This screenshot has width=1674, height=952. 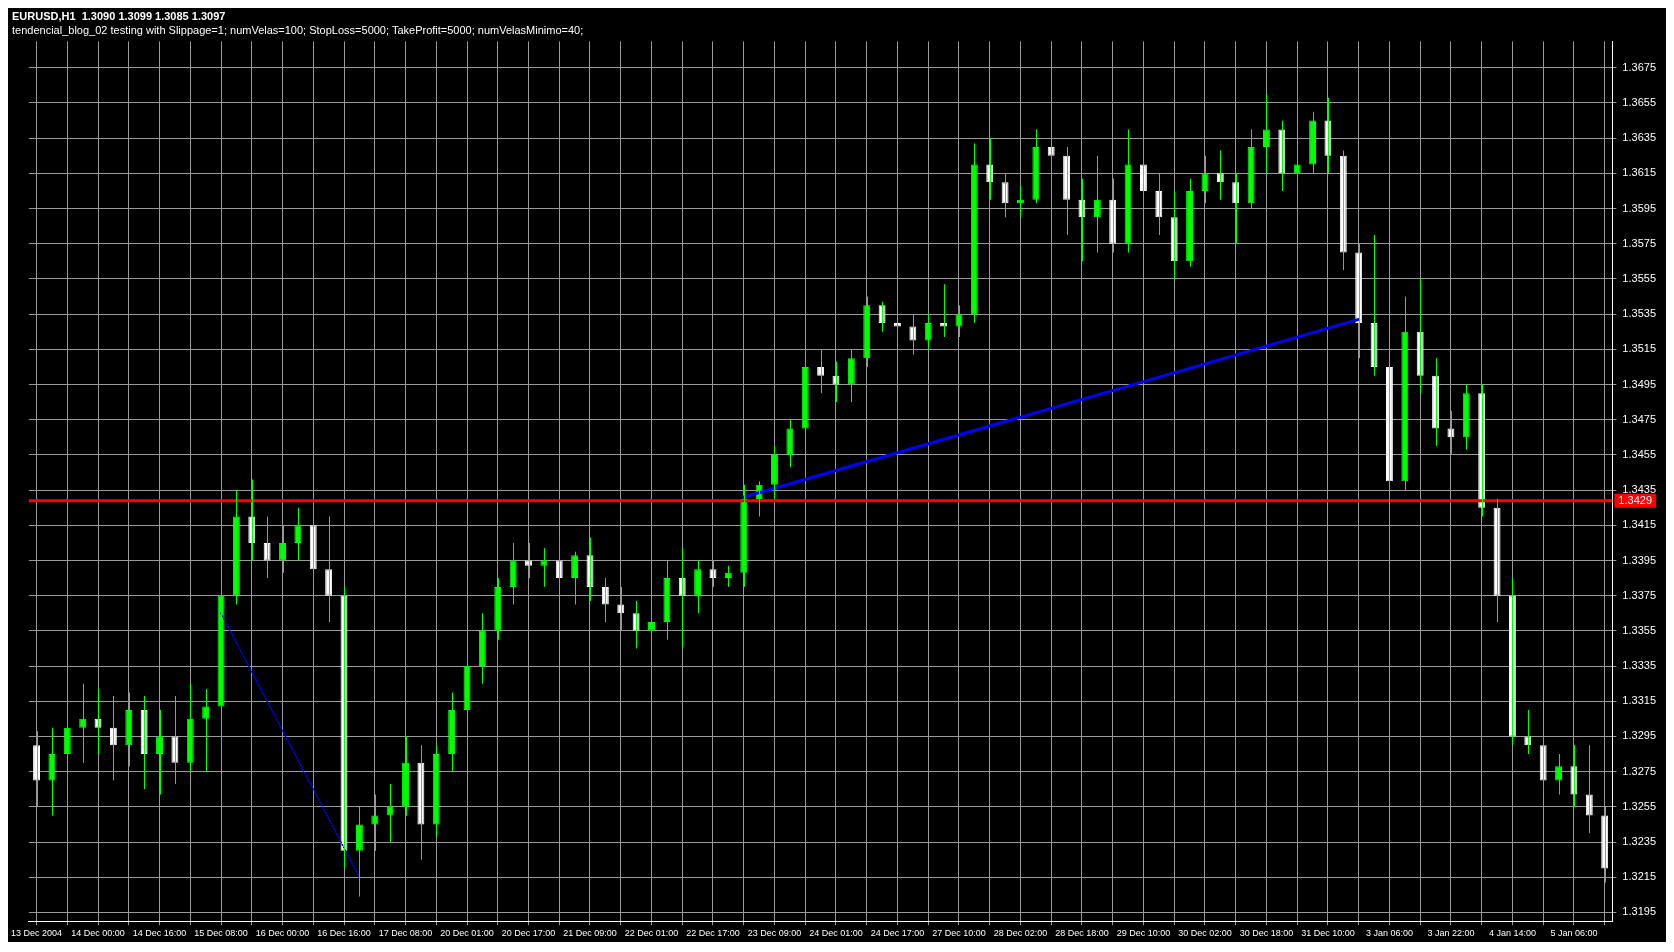 I want to click on y-tick-label: 1.3595, so click(x=1639, y=207).